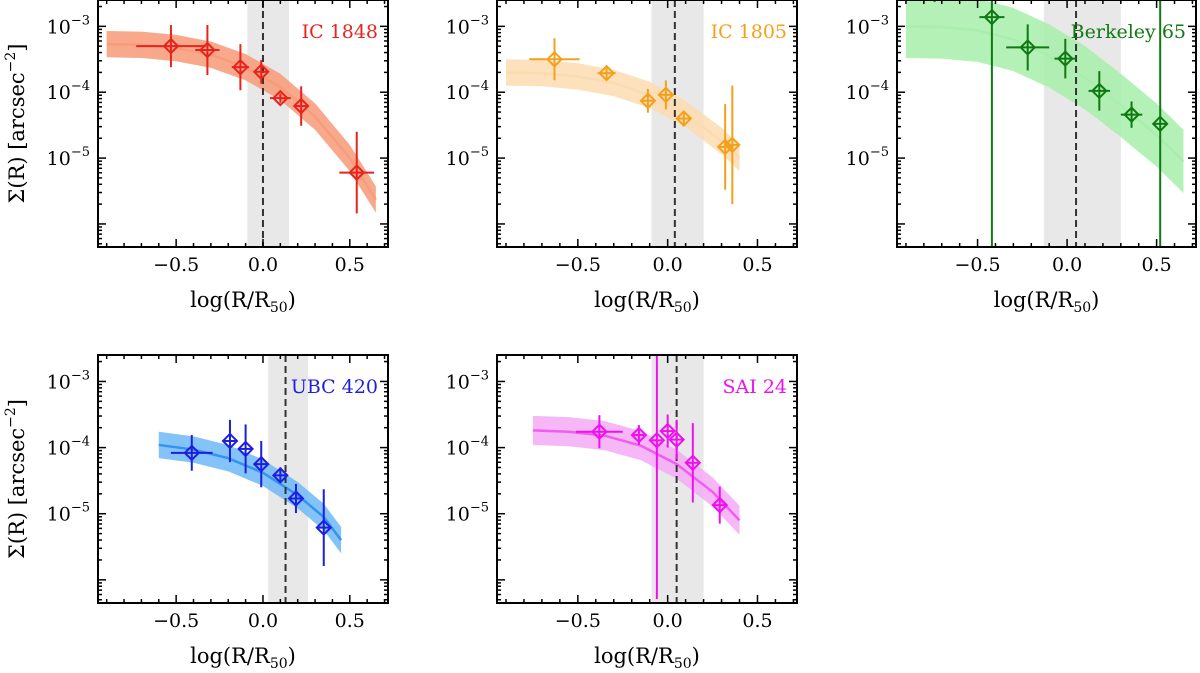  Describe the element at coordinates (623, 115) in the screenshot. I see `model-curve` at that location.